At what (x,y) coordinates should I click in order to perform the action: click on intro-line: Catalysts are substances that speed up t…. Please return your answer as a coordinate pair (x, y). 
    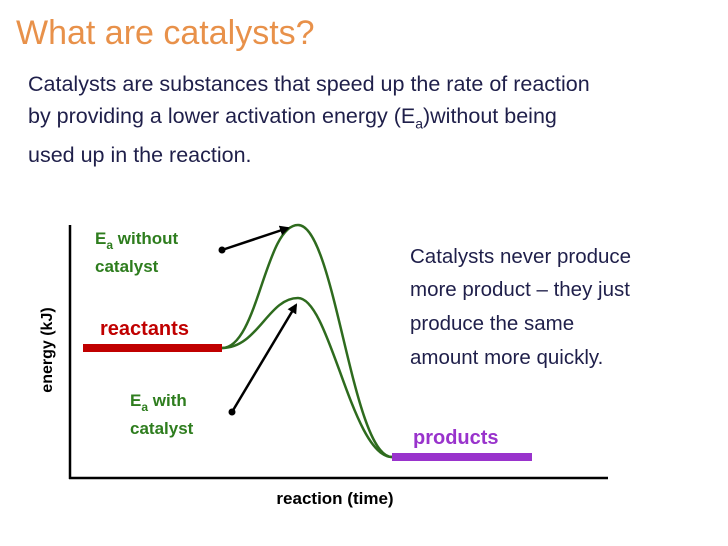
    Looking at the image, I should click on (309, 84).